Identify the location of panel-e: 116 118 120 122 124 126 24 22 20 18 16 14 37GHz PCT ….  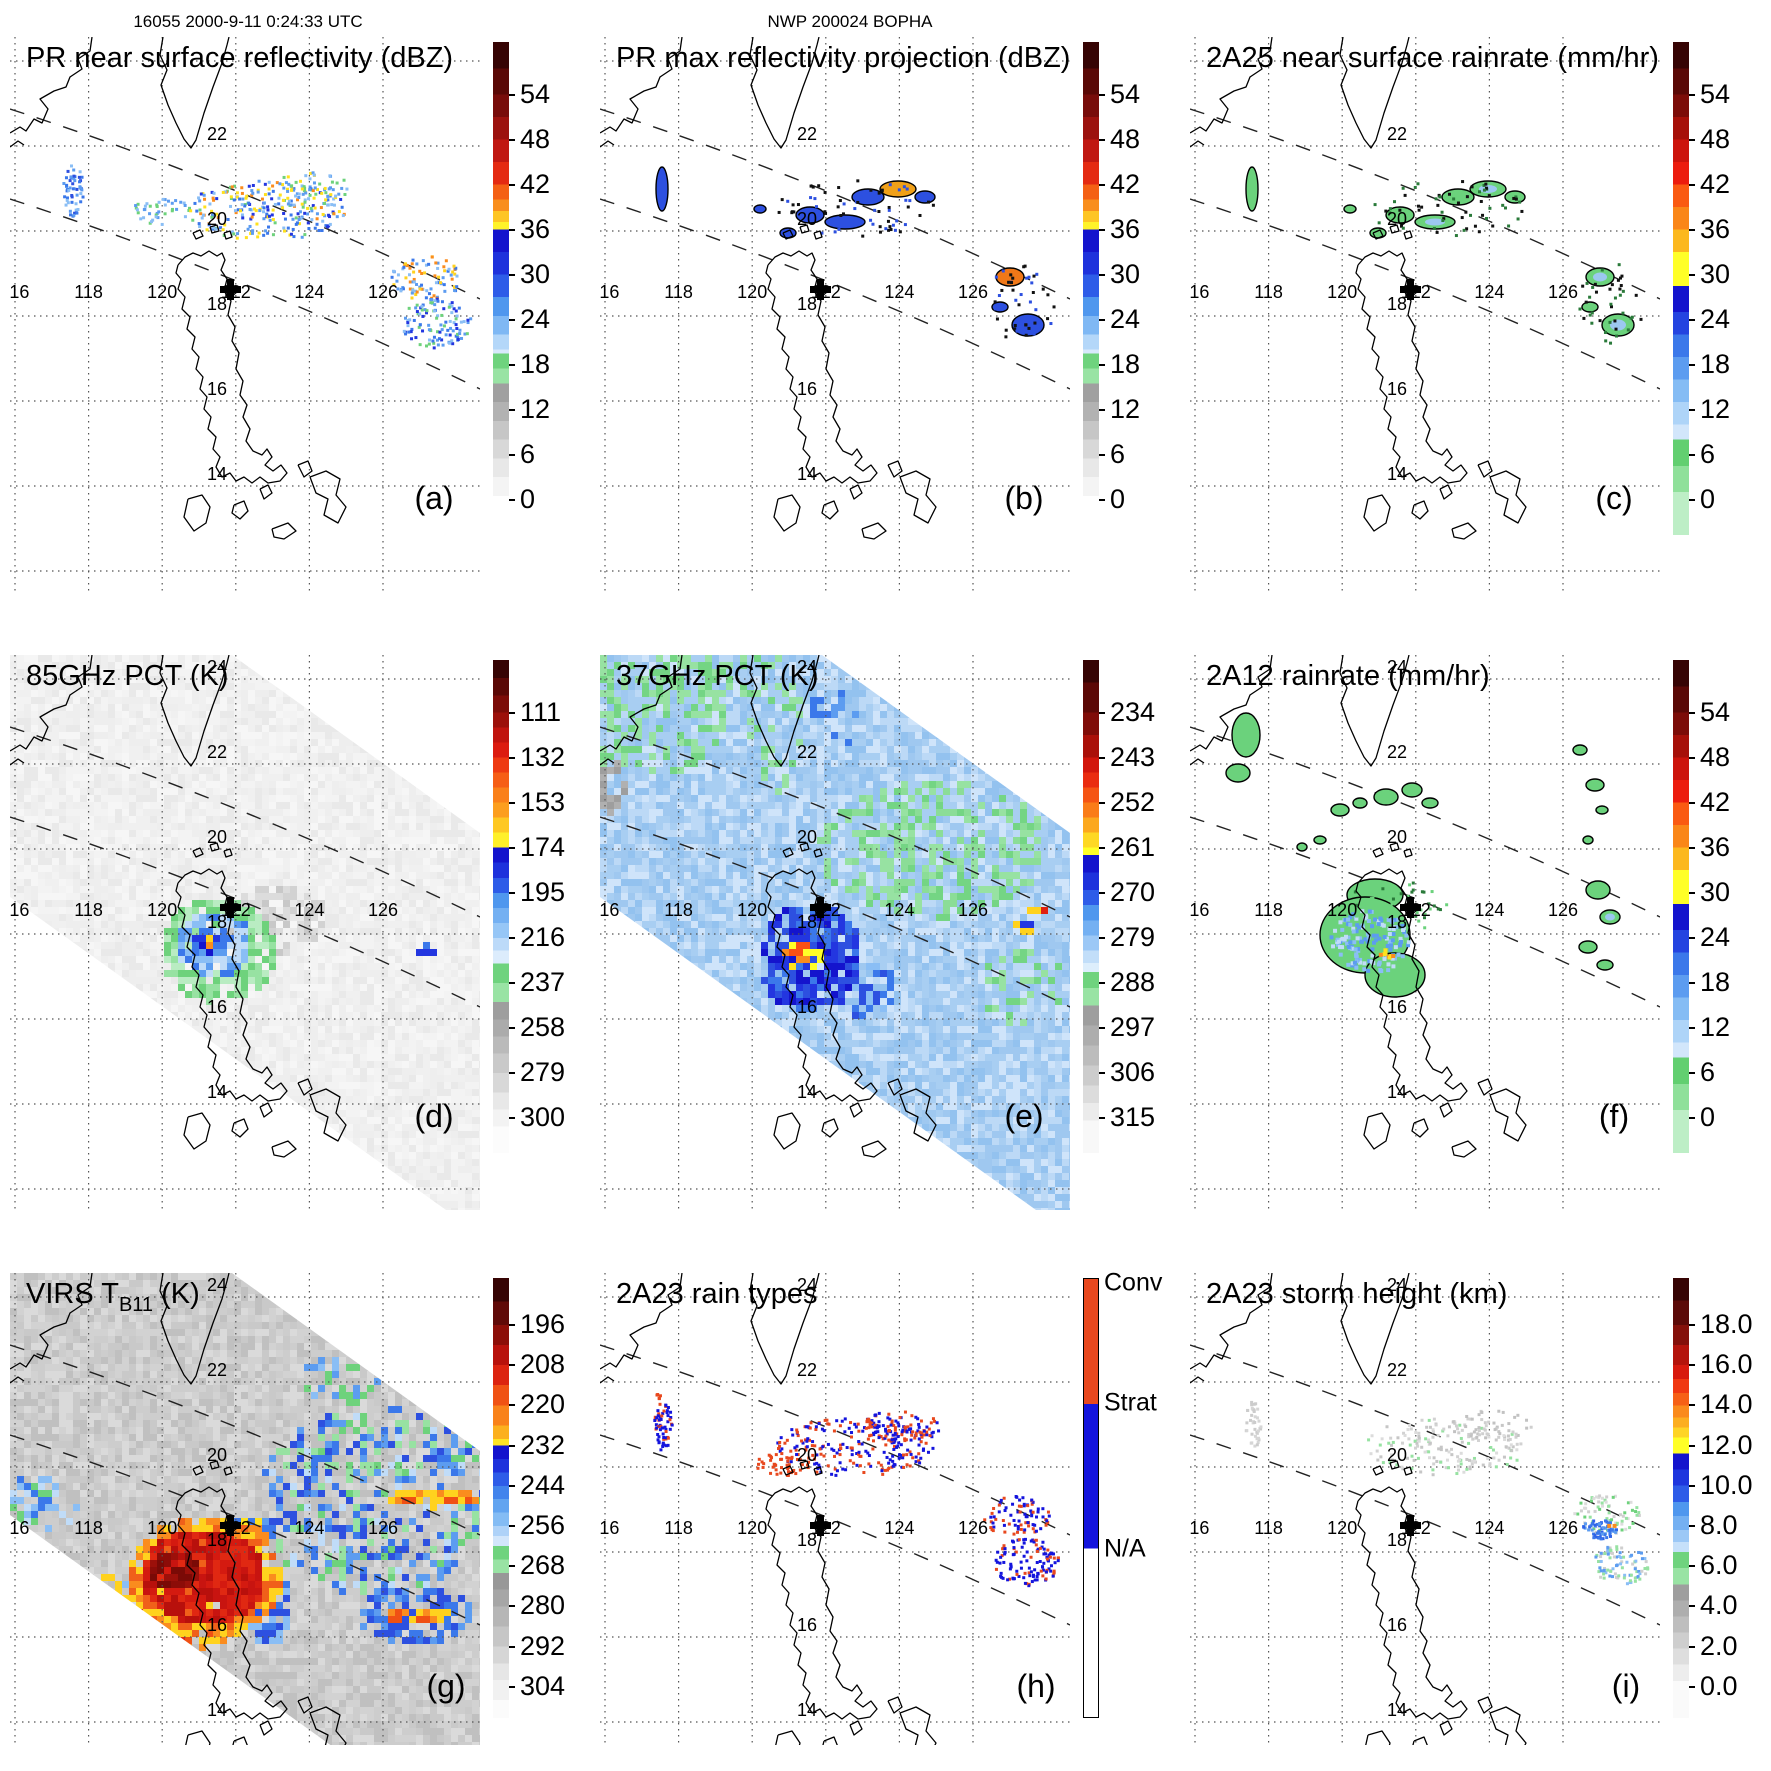
(890, 937).